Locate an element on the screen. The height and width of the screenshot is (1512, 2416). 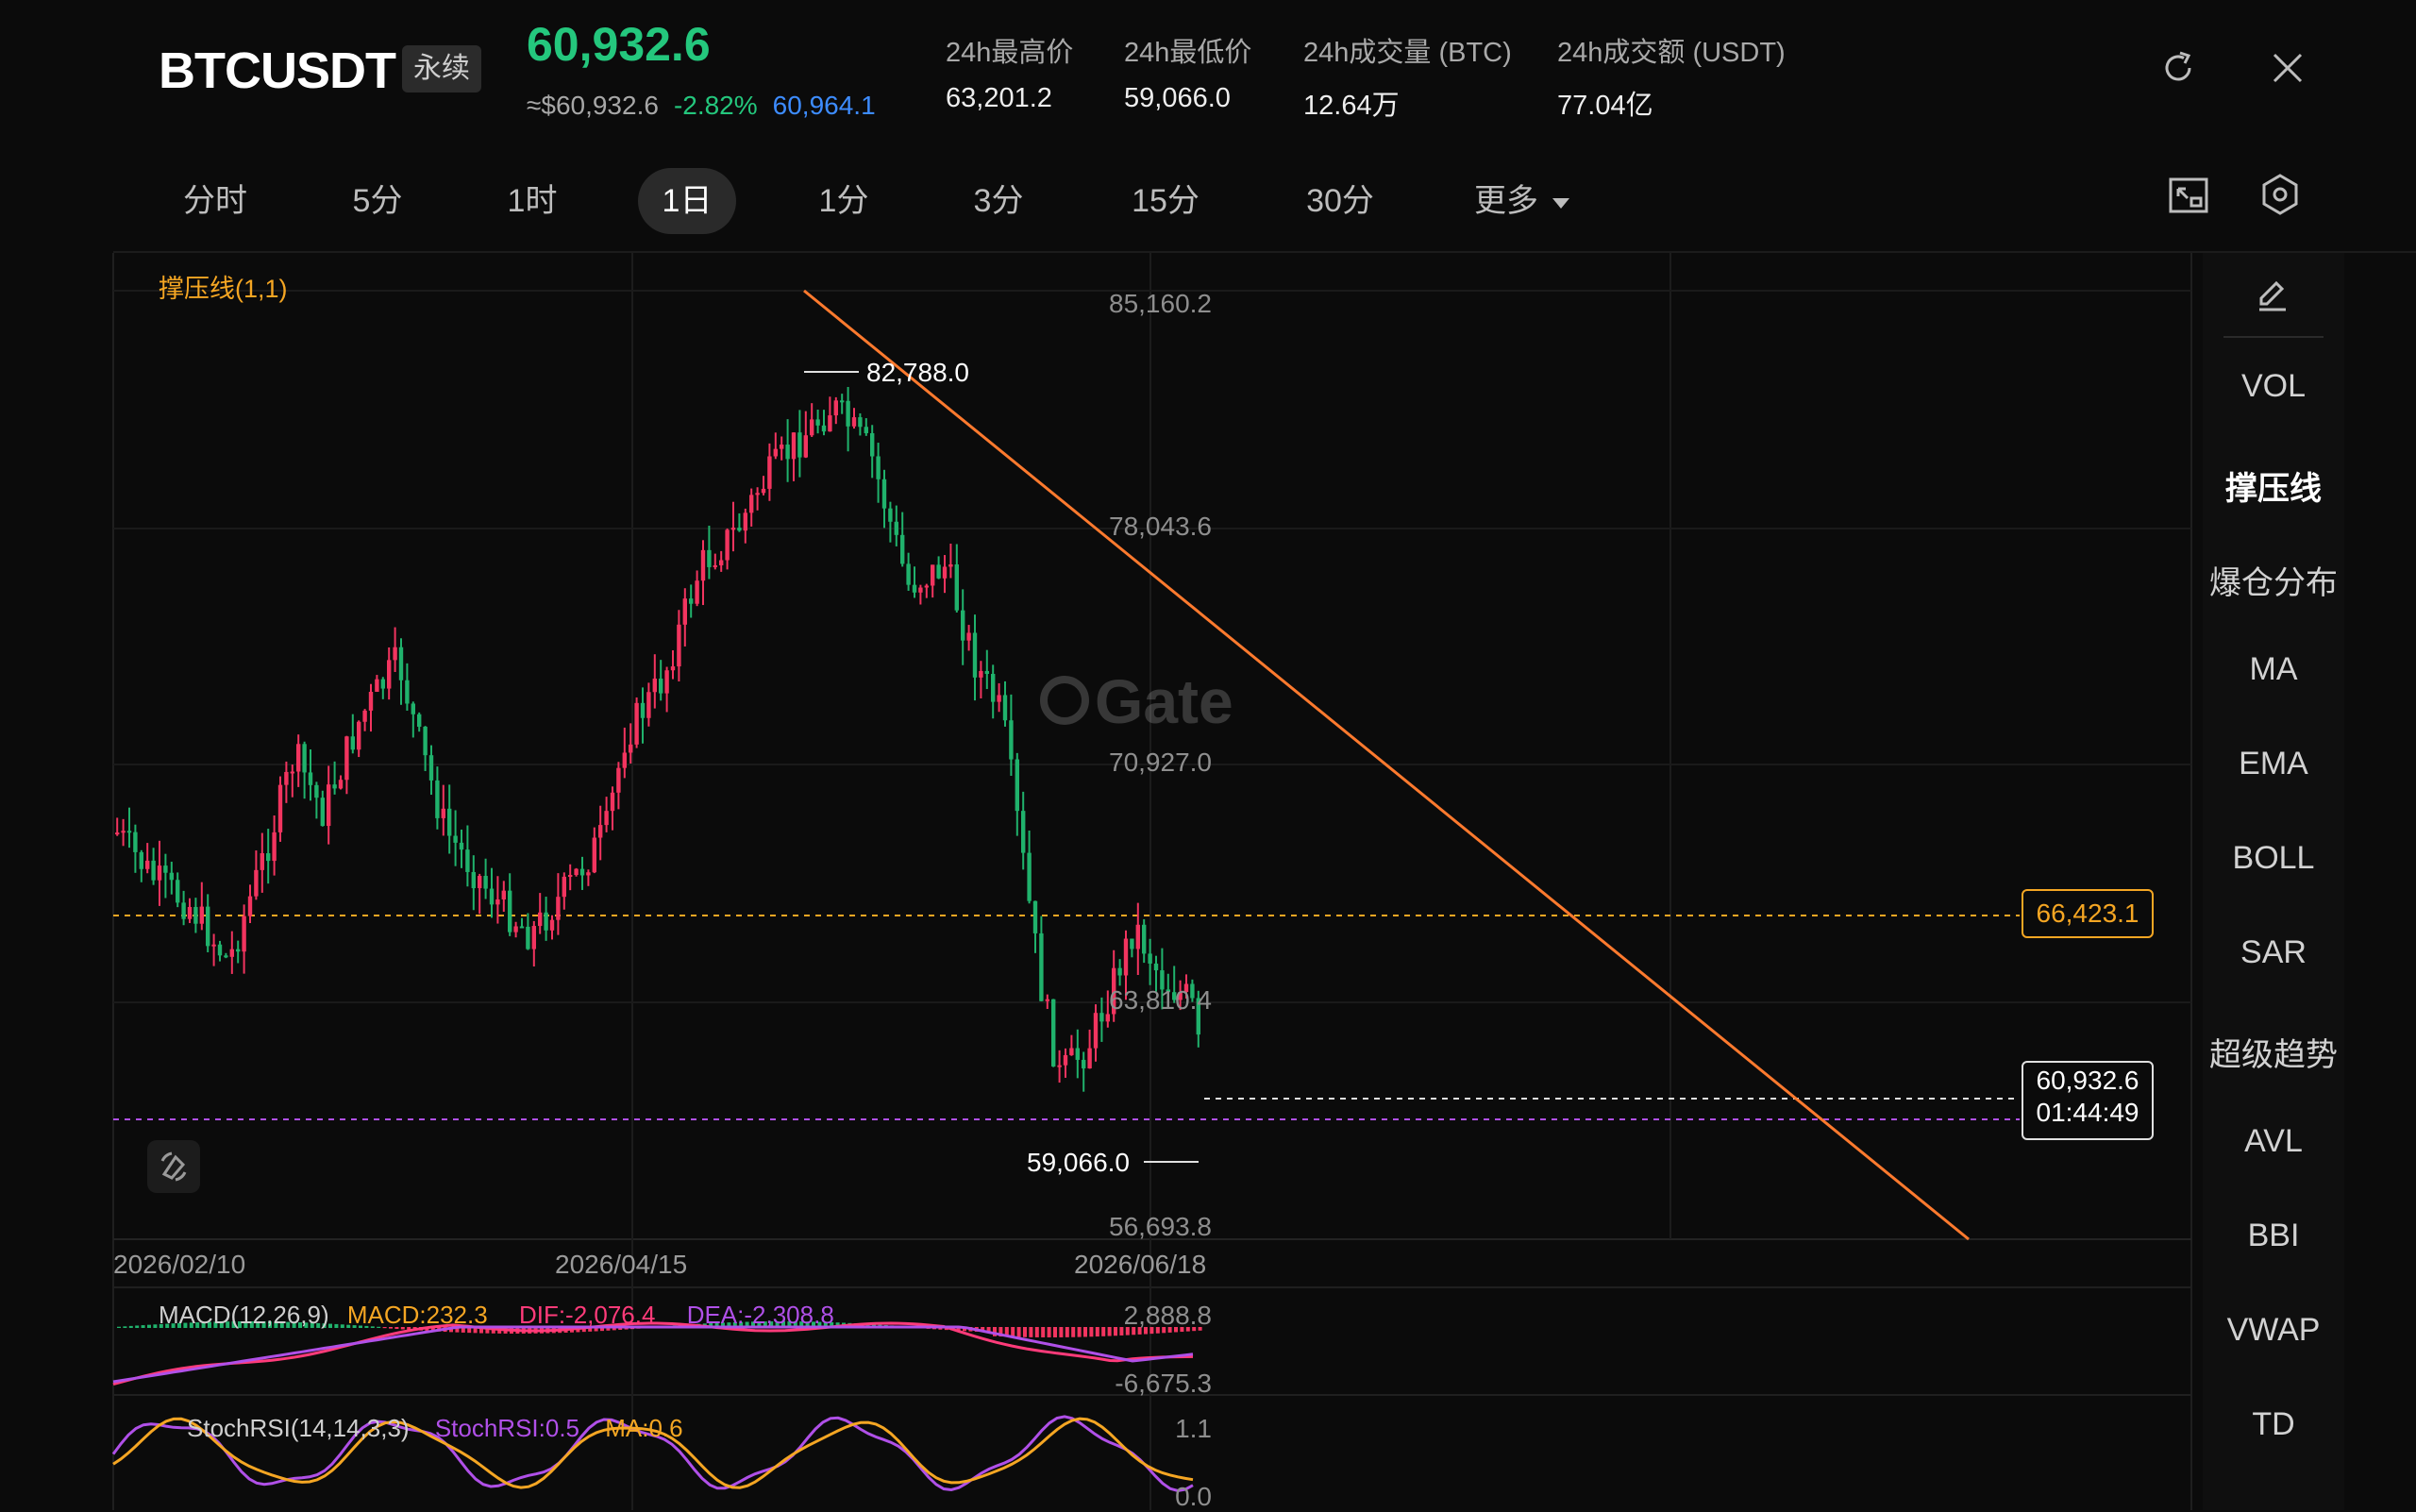
indicator-bbi: BBI is located at coordinates (2273, 1235).